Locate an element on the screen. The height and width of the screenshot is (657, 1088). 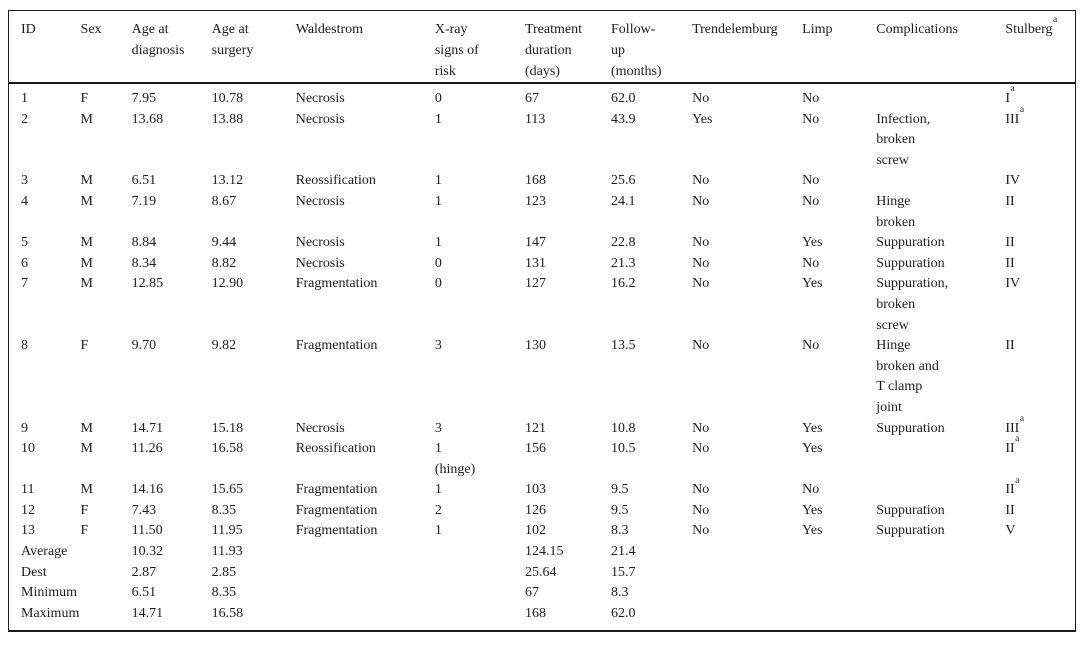
cell-waldestrom: Necrosis is located at coordinates (353, 429).